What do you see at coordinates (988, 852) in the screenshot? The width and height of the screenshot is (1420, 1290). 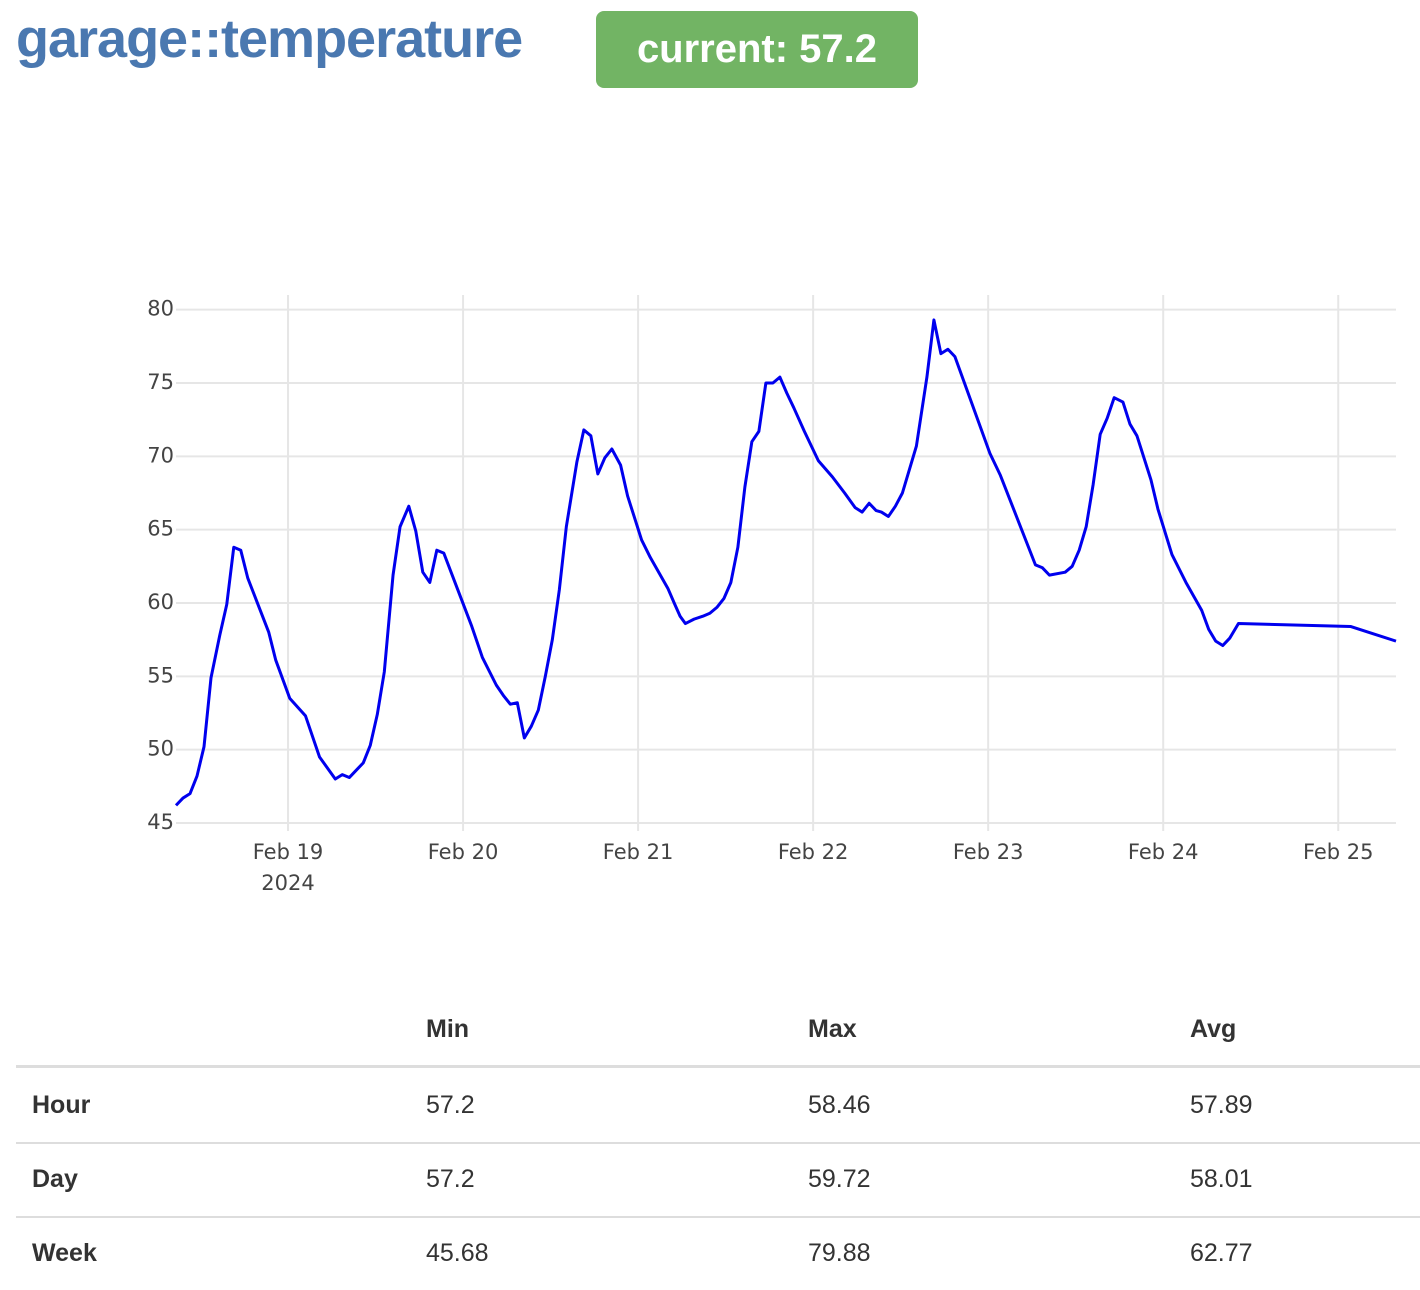 I see `x-tick-label: Feb 23` at bounding box center [988, 852].